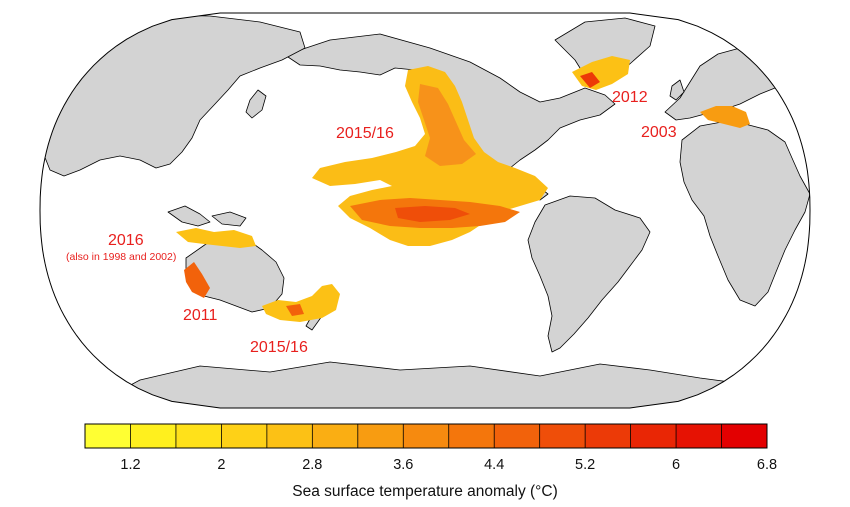 This screenshot has height=507, width=850. I want to click on anomaly-northern-australia, so click(216, 238).